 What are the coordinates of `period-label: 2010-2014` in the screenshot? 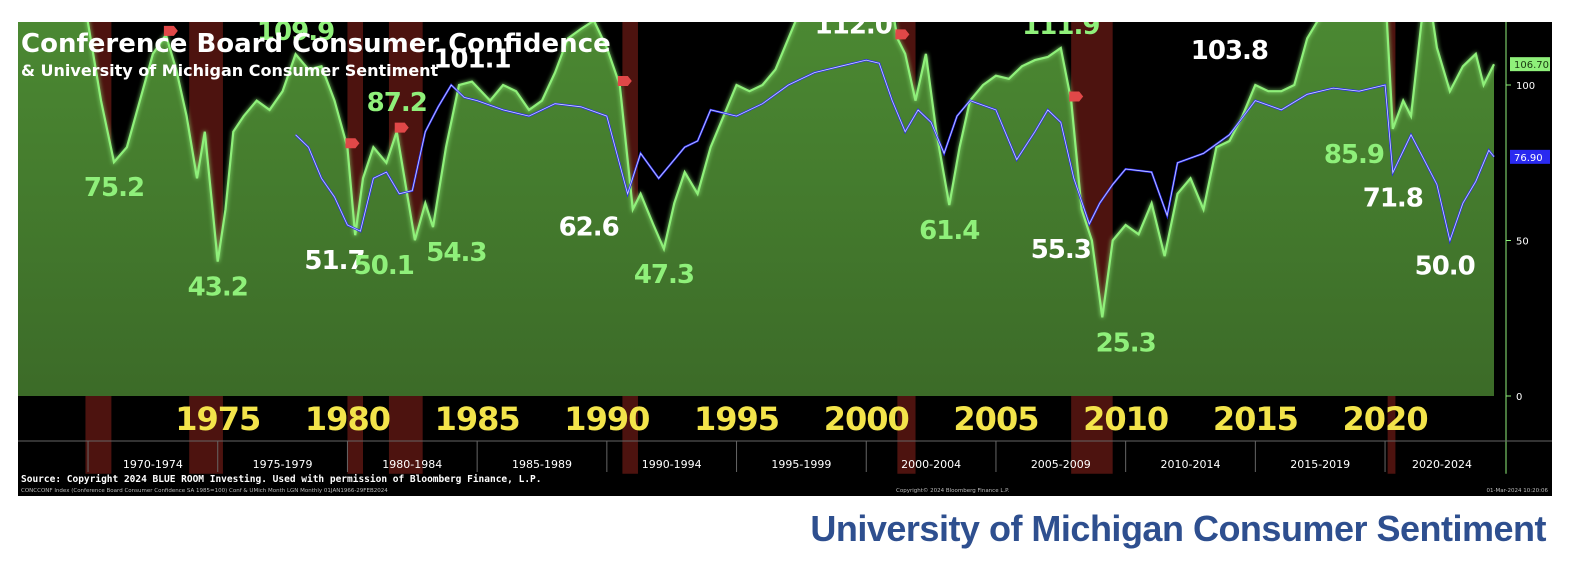 It's located at (1191, 464).